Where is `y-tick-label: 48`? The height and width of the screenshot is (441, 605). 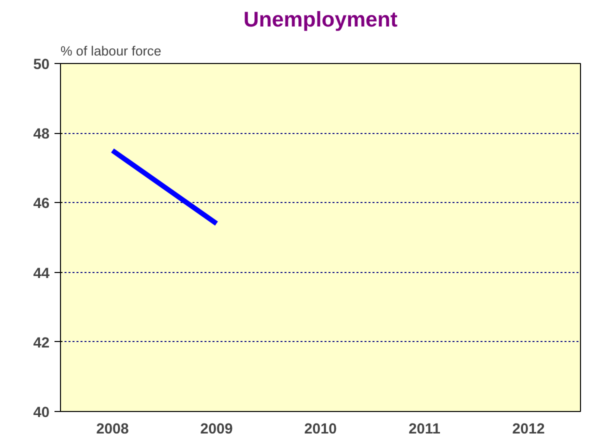 y-tick-label: 48 is located at coordinates (41, 134).